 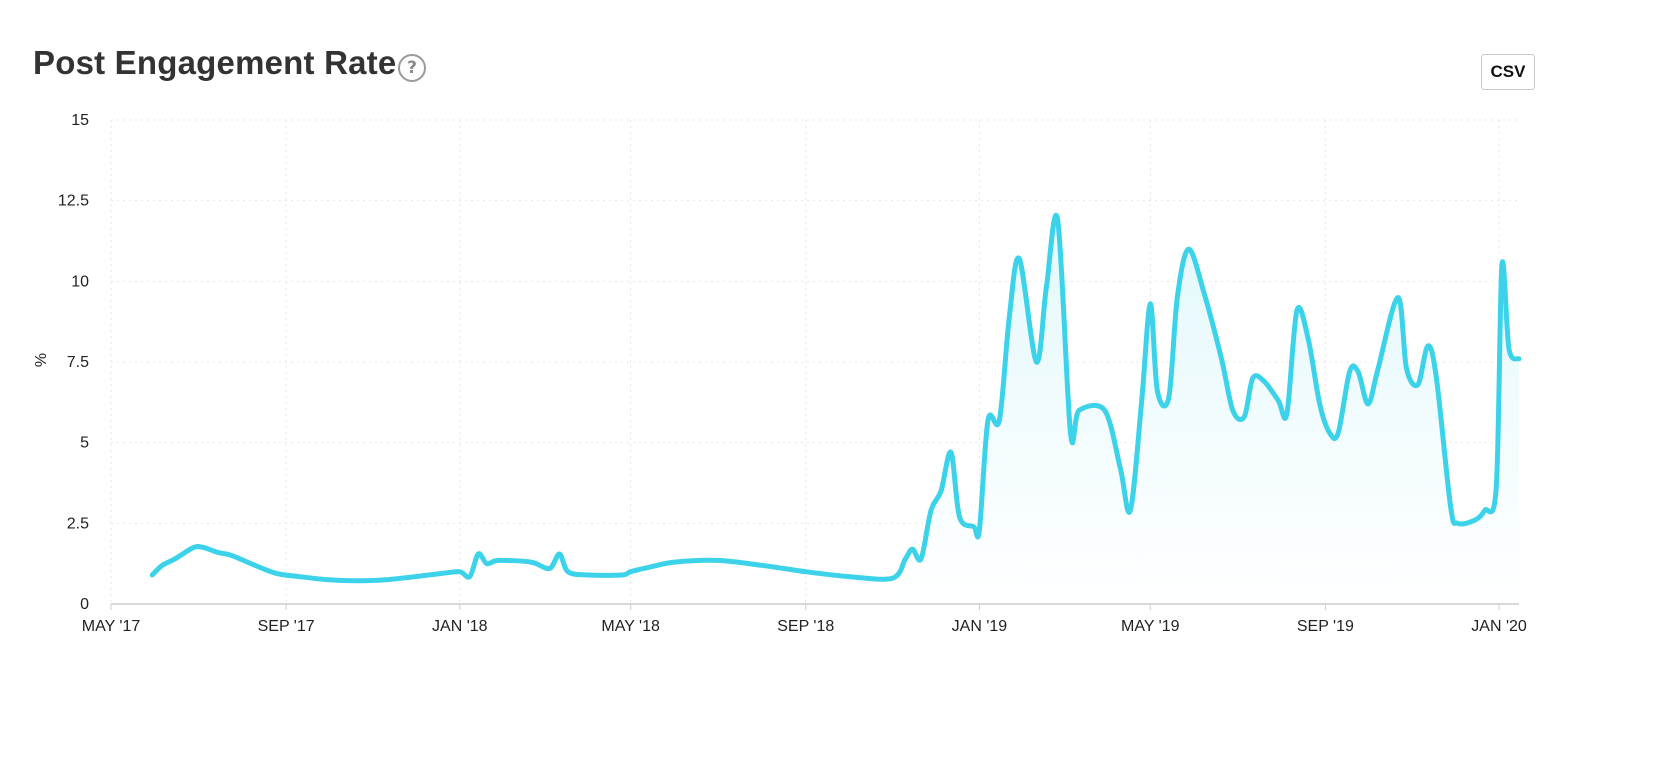 I want to click on question-circle-icon: ?, so click(x=412, y=68).